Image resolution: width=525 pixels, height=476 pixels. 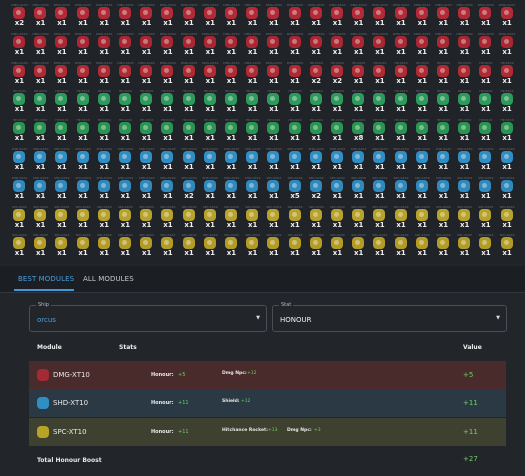 I want to click on inventory-slot: HP-XXXX x8, so click(x=358, y=130).